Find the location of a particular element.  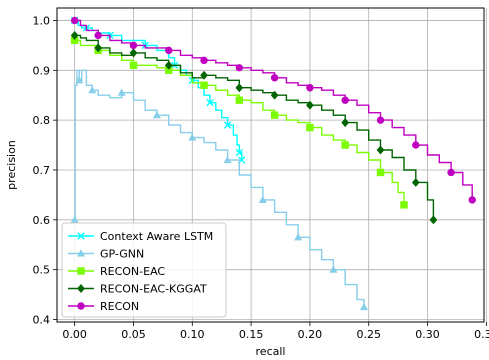

legend-item: RECON is located at coordinates (103, 306).